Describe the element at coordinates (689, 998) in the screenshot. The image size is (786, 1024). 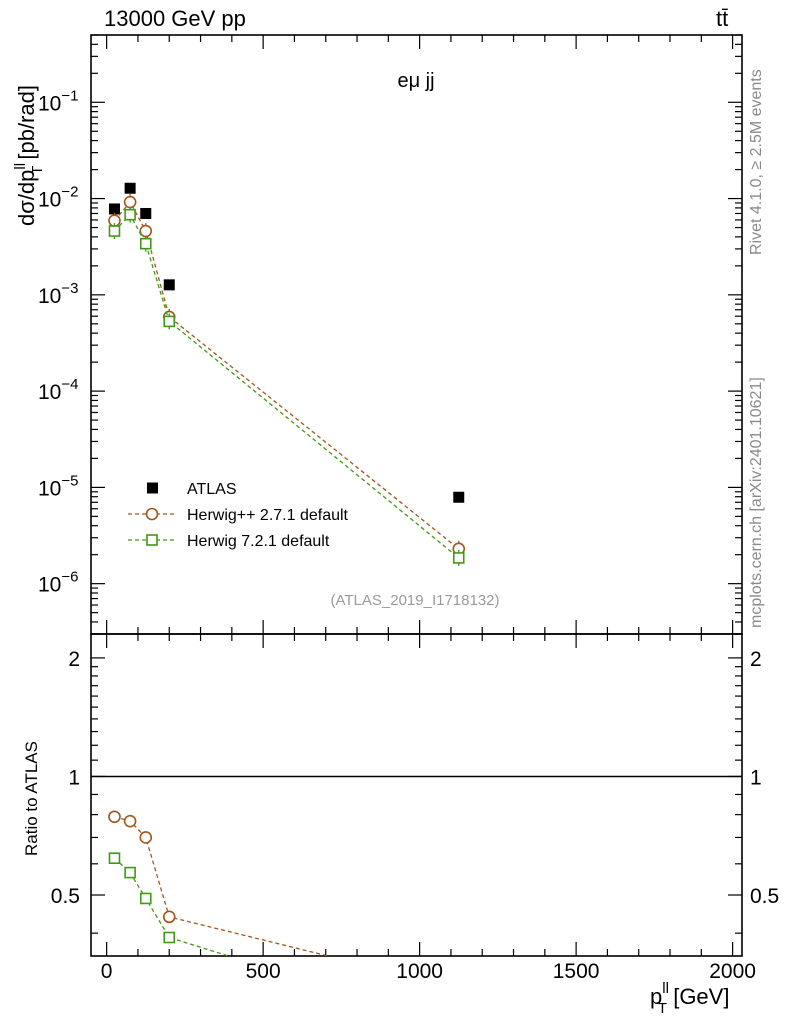
I see `x-axis-label: pll T [GeV]` at that location.